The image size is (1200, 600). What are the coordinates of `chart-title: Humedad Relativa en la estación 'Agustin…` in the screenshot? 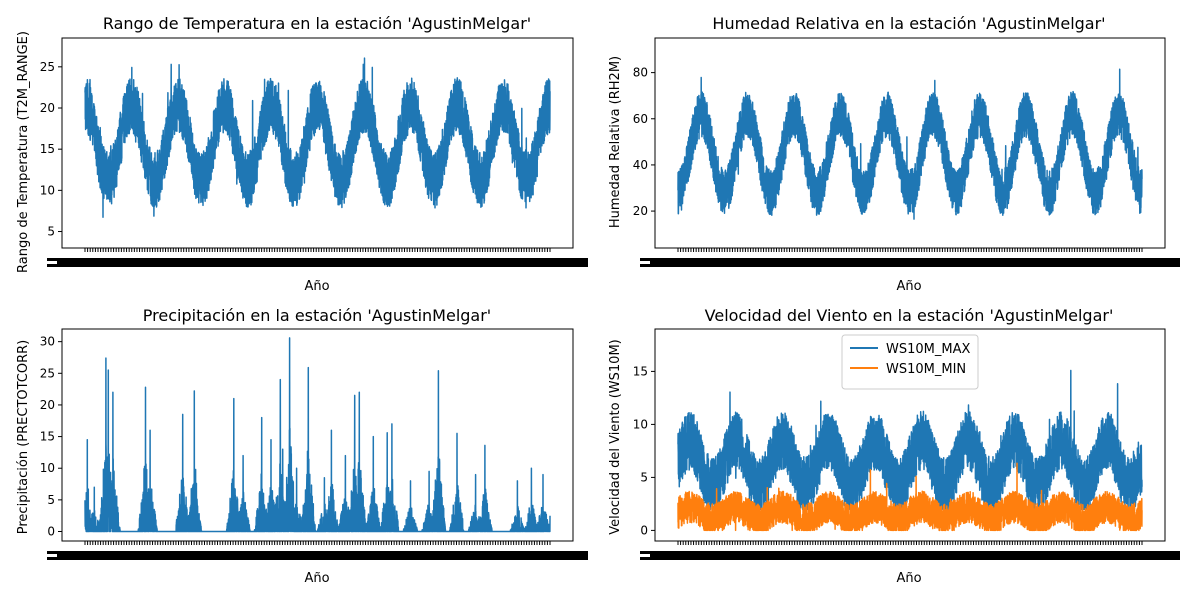 It's located at (908, 23).